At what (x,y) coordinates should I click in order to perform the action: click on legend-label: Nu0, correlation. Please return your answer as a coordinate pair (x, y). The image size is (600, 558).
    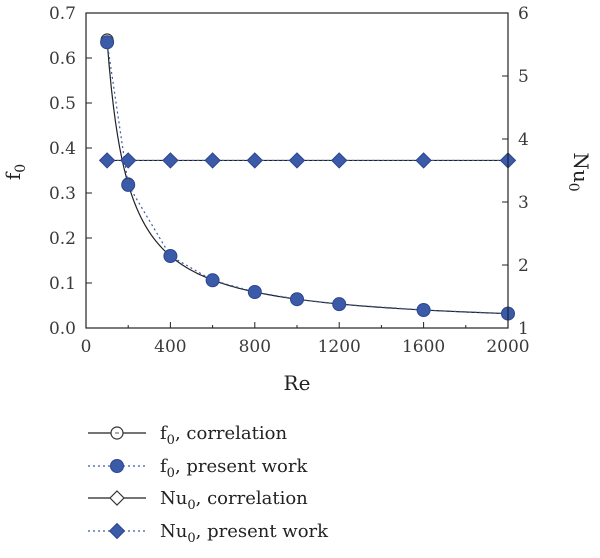
    Looking at the image, I should click on (234, 500).